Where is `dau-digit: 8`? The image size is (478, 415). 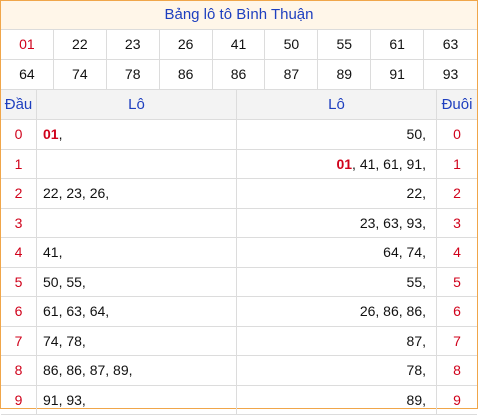
dau-digit: 8 is located at coordinates (19, 371).